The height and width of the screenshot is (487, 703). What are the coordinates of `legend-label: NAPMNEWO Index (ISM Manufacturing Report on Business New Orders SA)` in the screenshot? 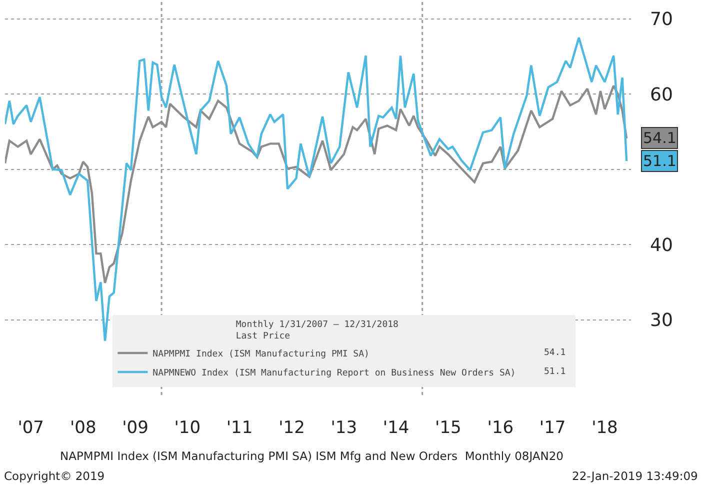 It's located at (334, 373).